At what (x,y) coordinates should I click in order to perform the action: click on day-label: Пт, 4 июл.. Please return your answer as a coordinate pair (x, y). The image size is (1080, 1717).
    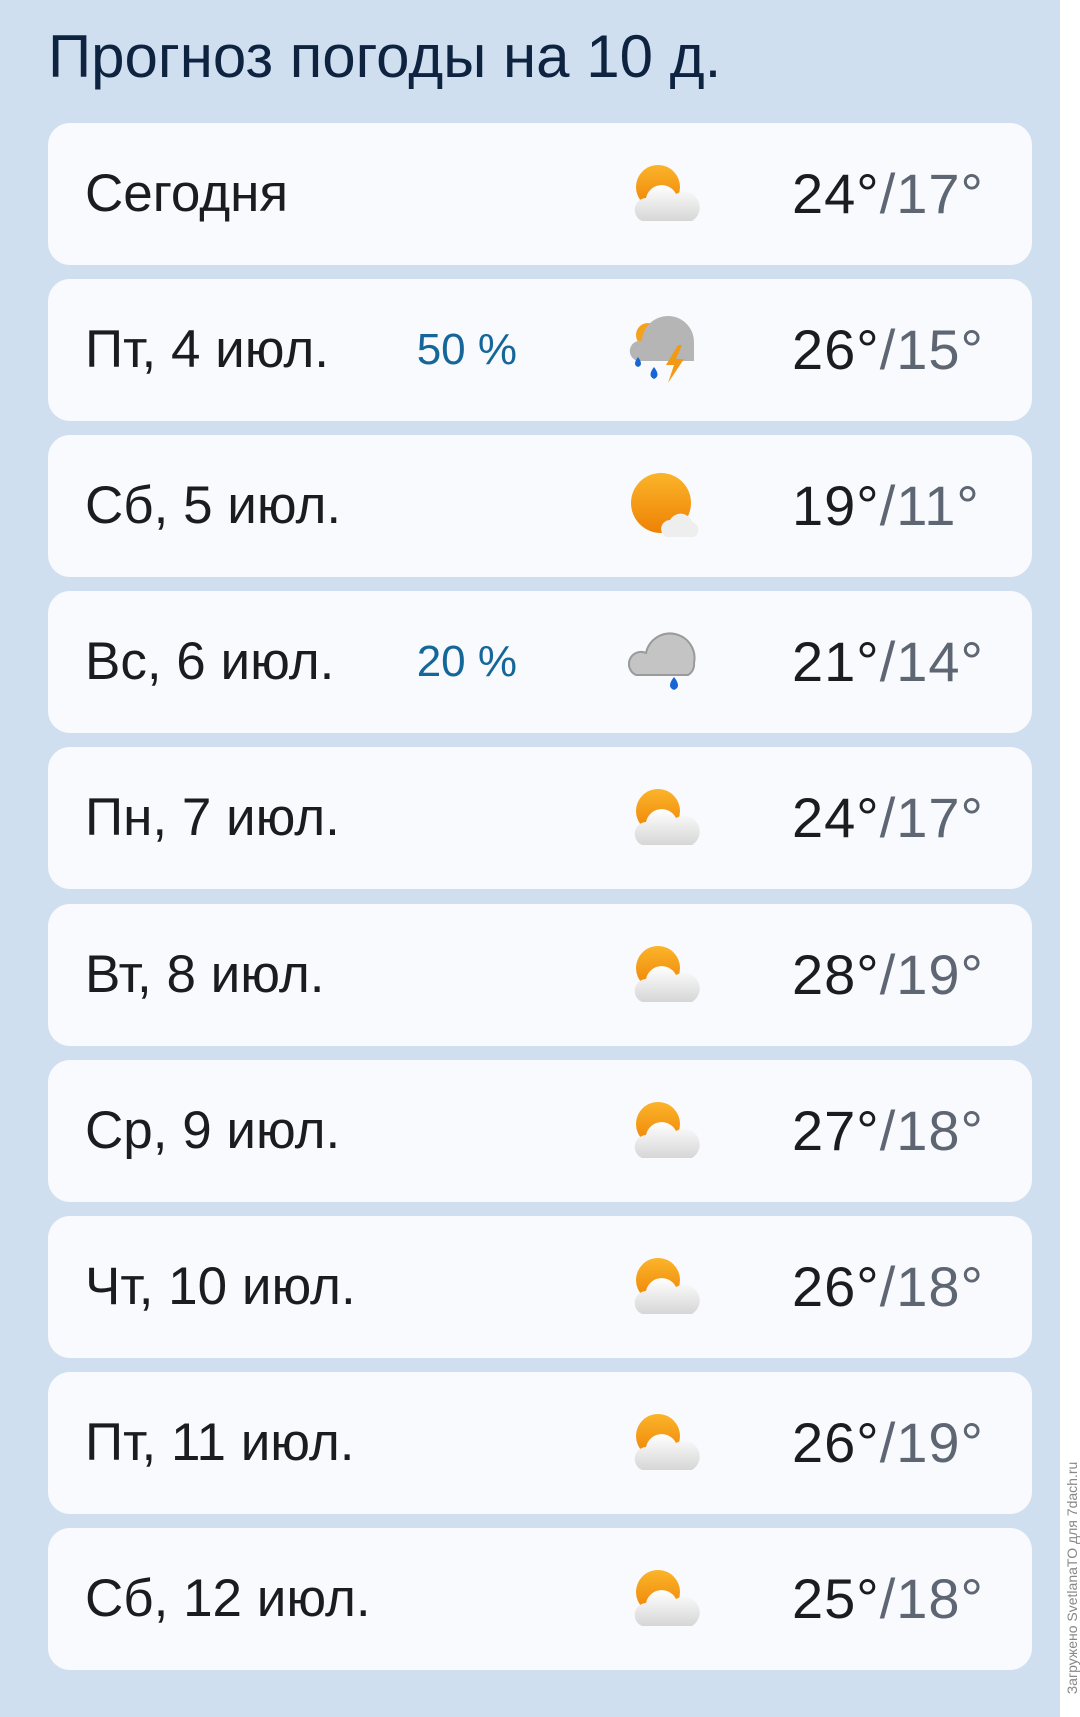
    Looking at the image, I should click on (207, 350).